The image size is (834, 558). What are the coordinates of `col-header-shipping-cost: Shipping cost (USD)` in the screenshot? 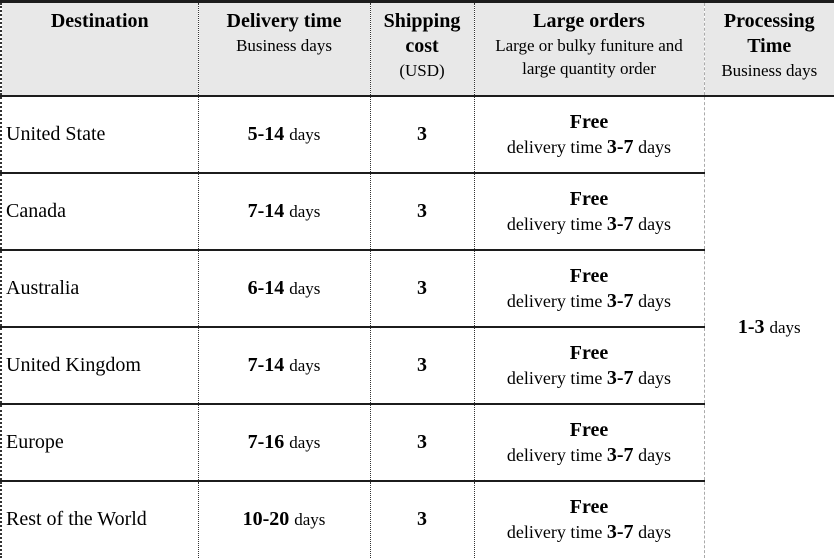 It's located at (422, 49).